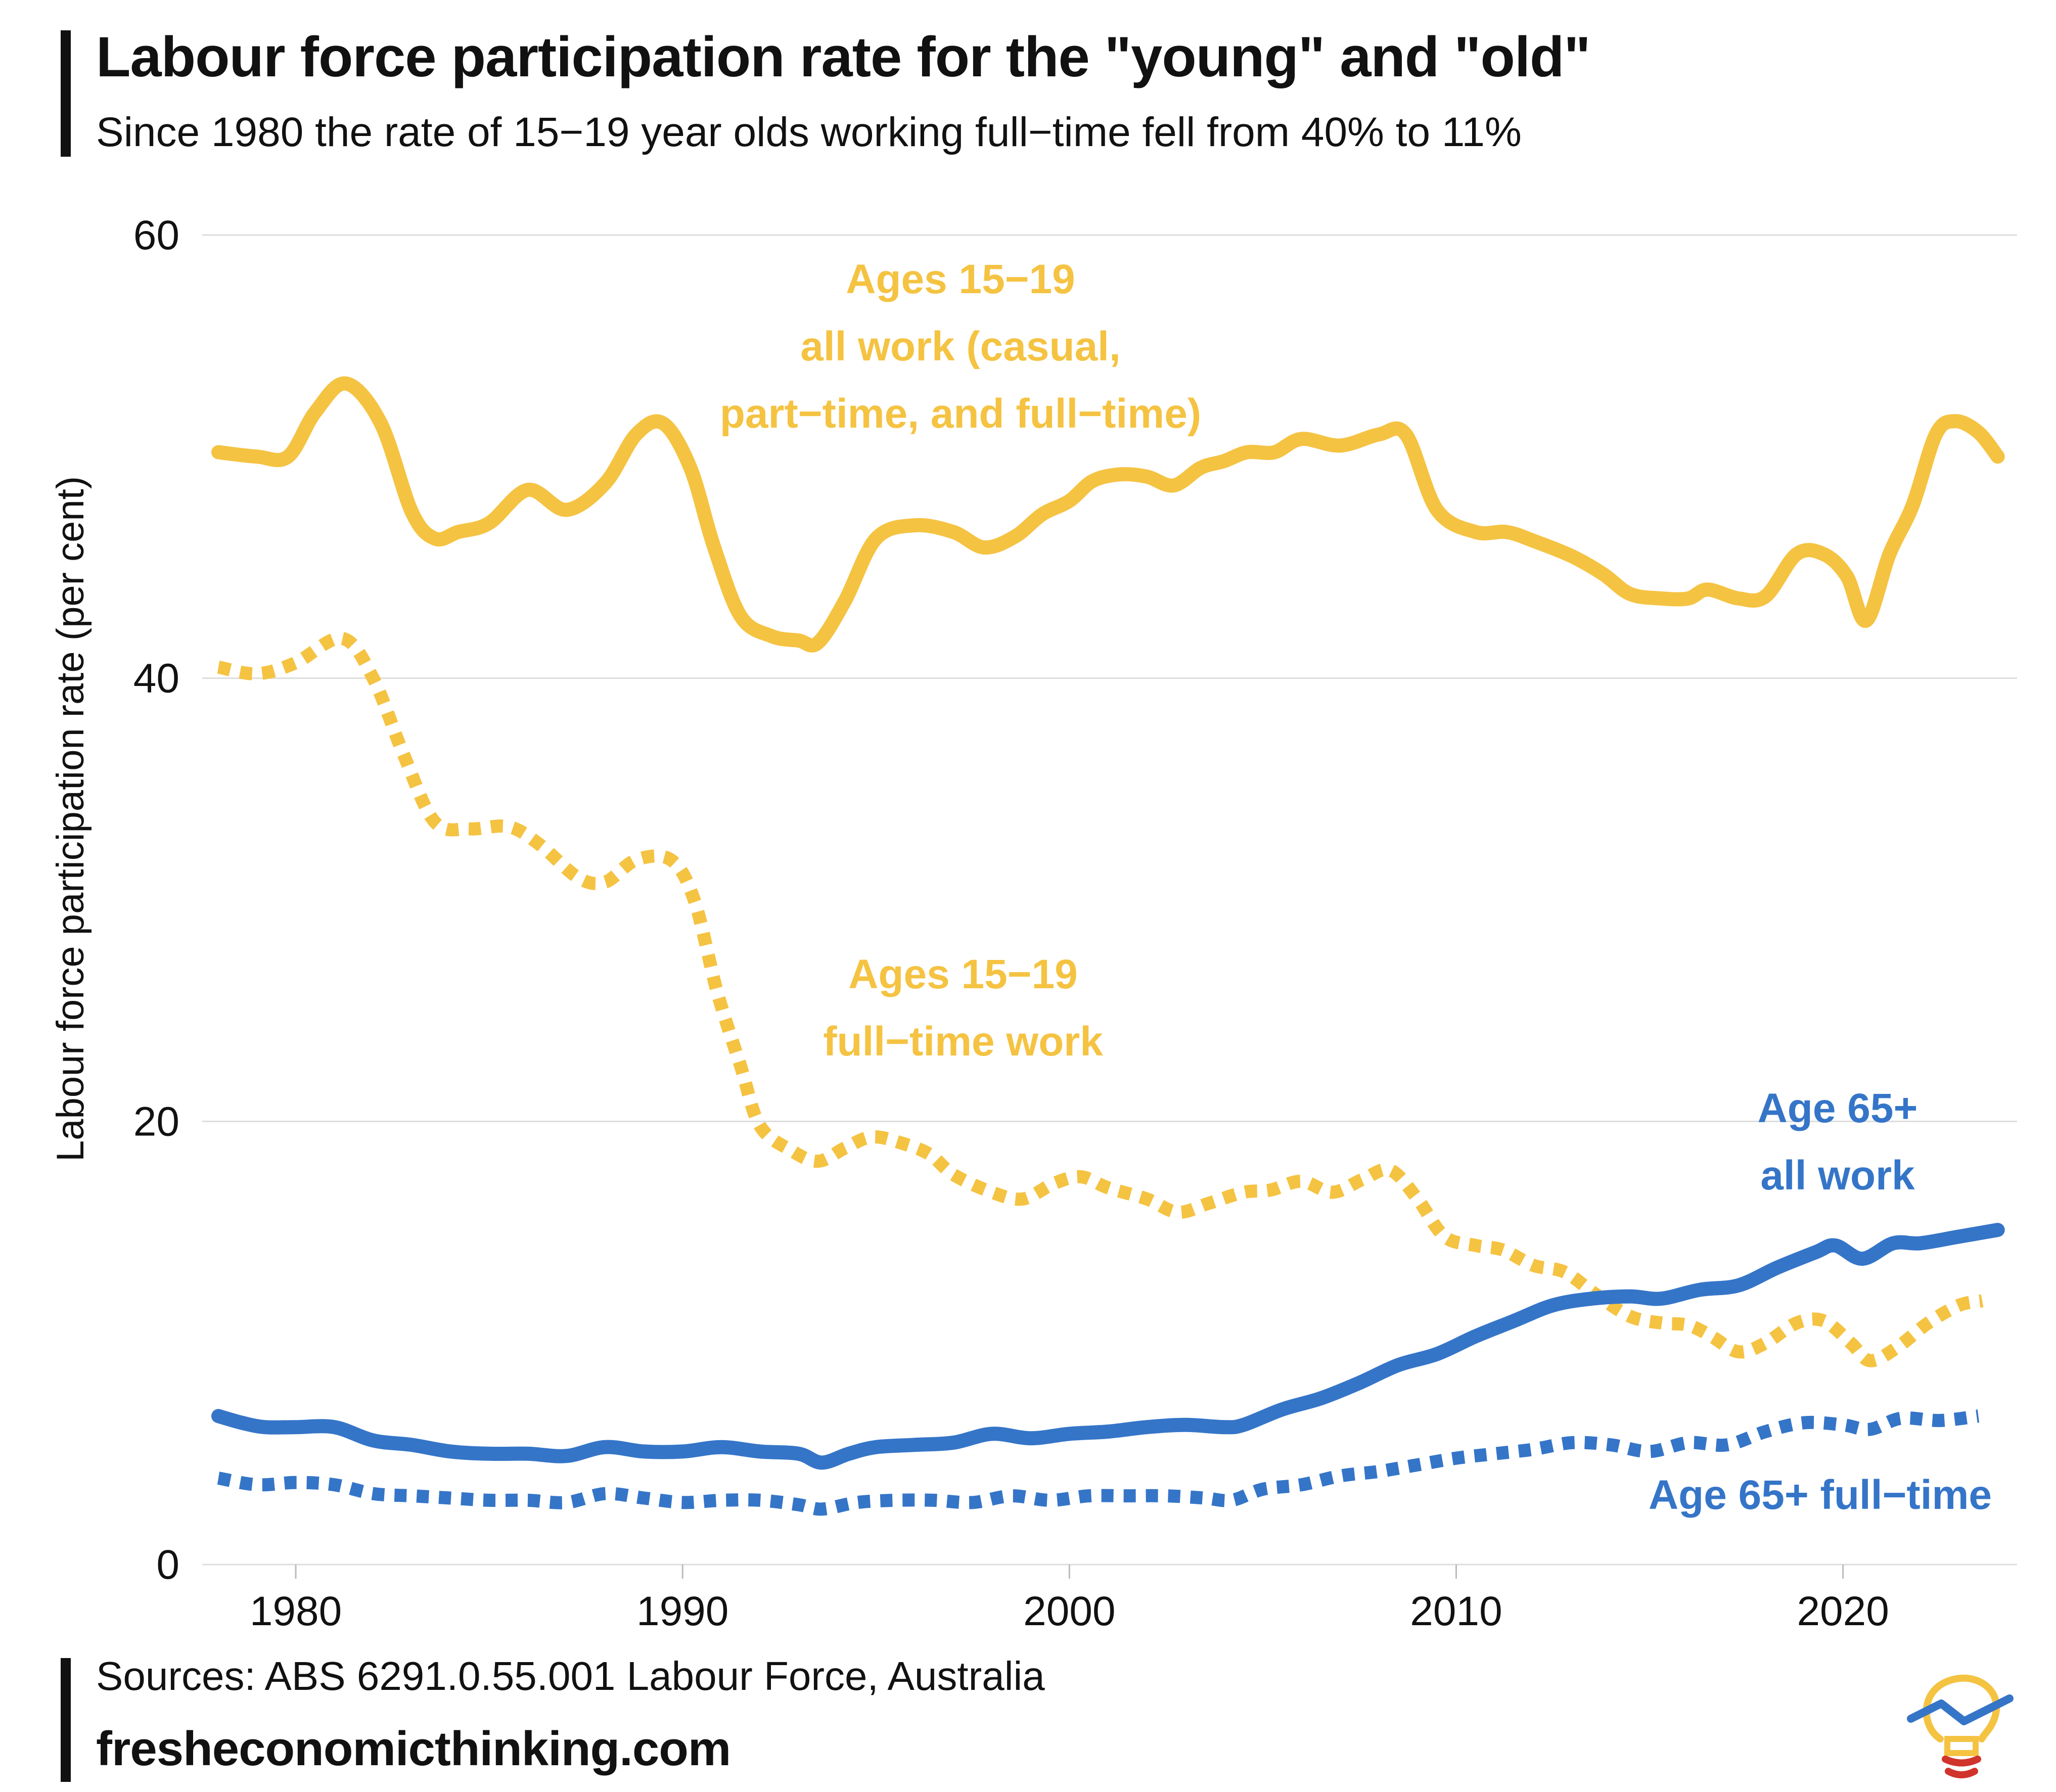 Image resolution: width=2056 pixels, height=1792 pixels. What do you see at coordinates (960, 279) in the screenshot?
I see `annotation-youth_all: Ages 15−19` at bounding box center [960, 279].